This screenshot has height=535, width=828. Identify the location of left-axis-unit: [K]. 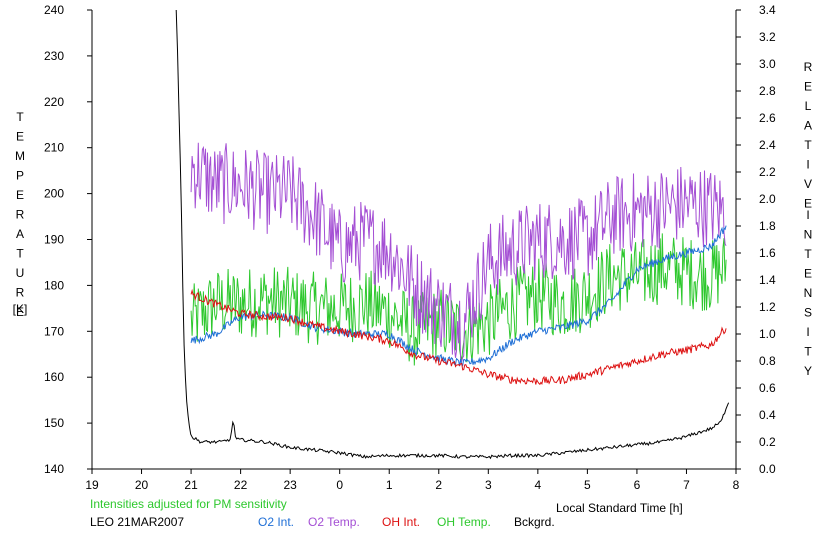
(20, 309).